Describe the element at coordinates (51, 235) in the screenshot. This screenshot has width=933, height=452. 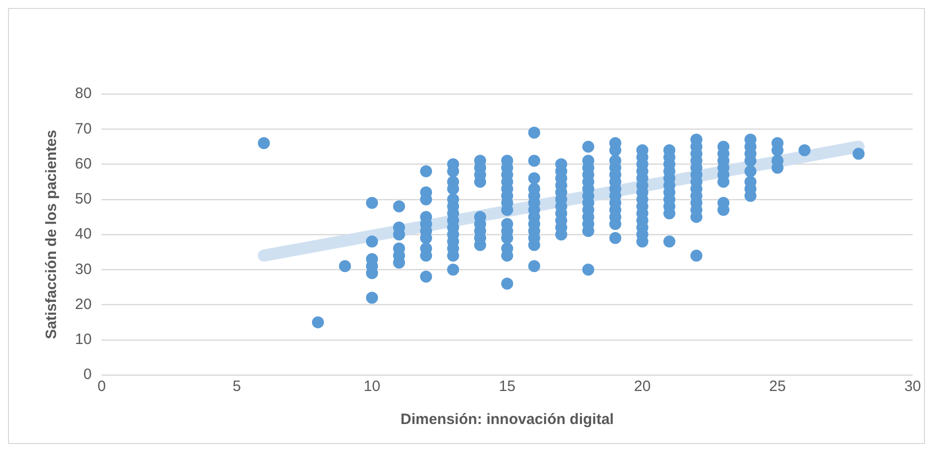
I see `y-axis-title: Satisfacción de los pacientes` at that location.